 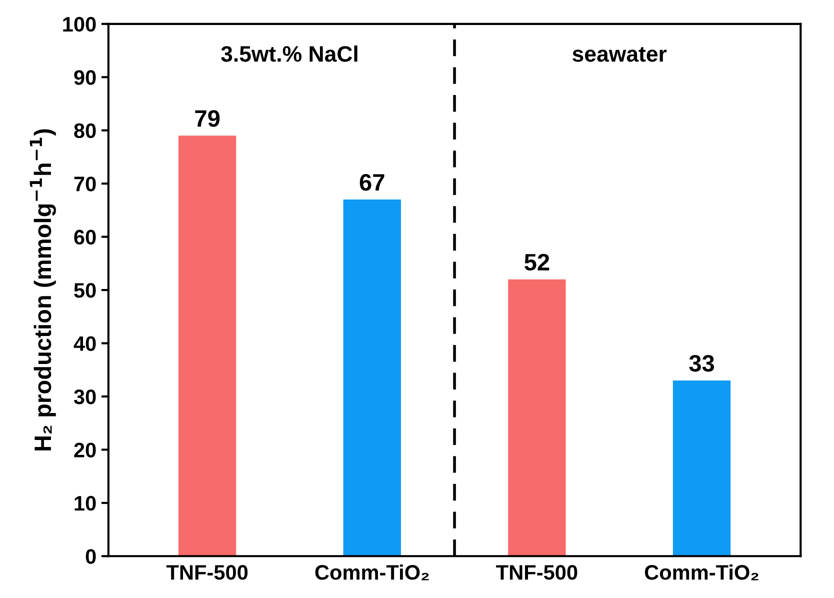 I want to click on y-tick-label: 60, so click(x=85, y=237).